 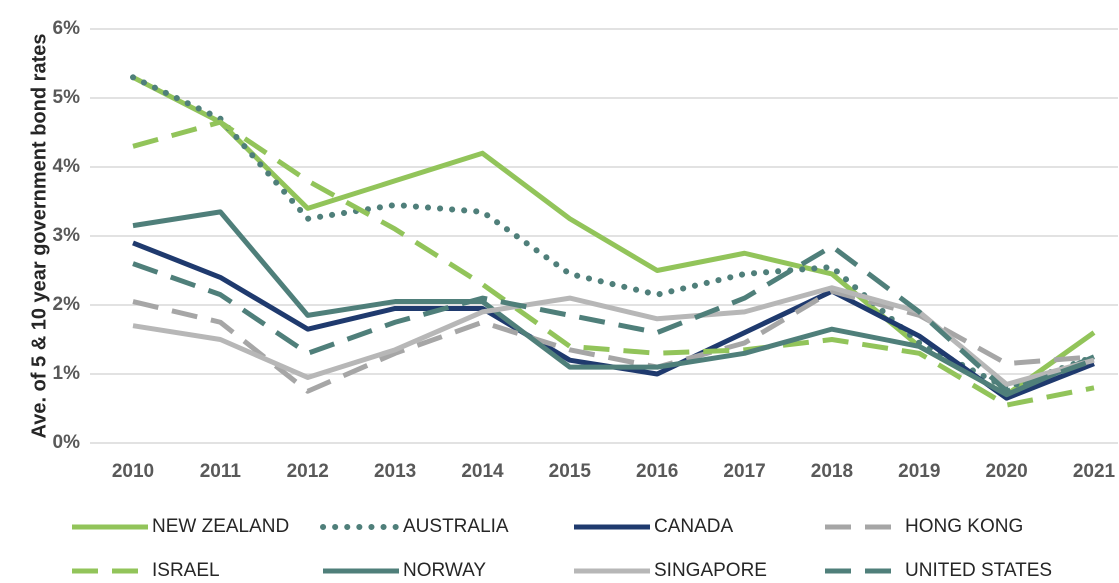 What do you see at coordinates (67, 97) in the screenshot?
I see `y-tick-label: 5%` at bounding box center [67, 97].